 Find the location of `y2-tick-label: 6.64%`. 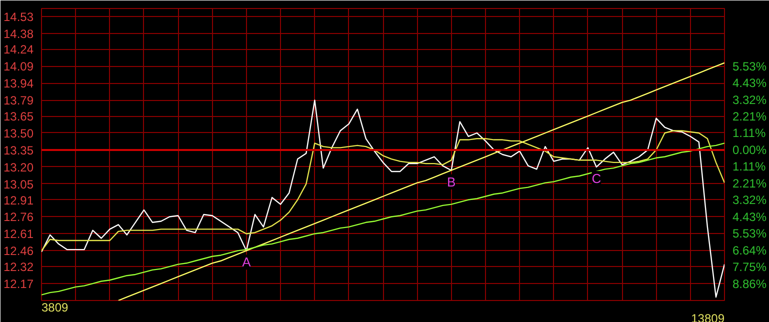

y2-tick-label: 6.64% is located at coordinates (749, 250).